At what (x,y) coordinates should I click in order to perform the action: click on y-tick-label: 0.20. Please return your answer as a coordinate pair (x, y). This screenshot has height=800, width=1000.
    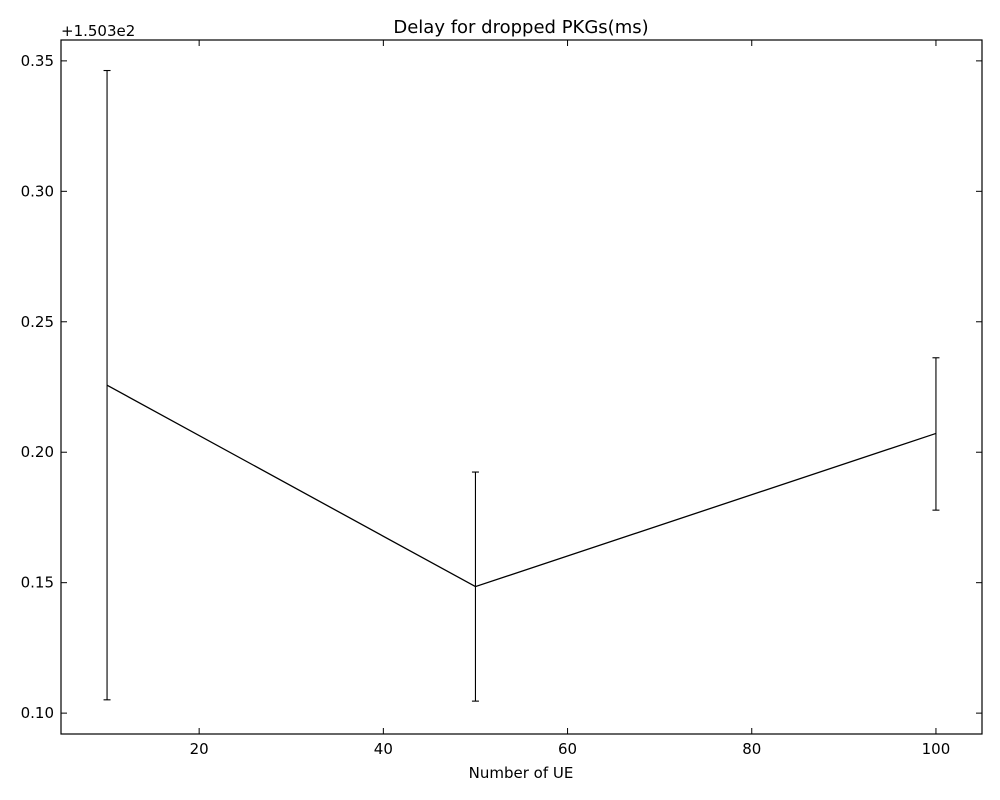
    Looking at the image, I should click on (37, 452).